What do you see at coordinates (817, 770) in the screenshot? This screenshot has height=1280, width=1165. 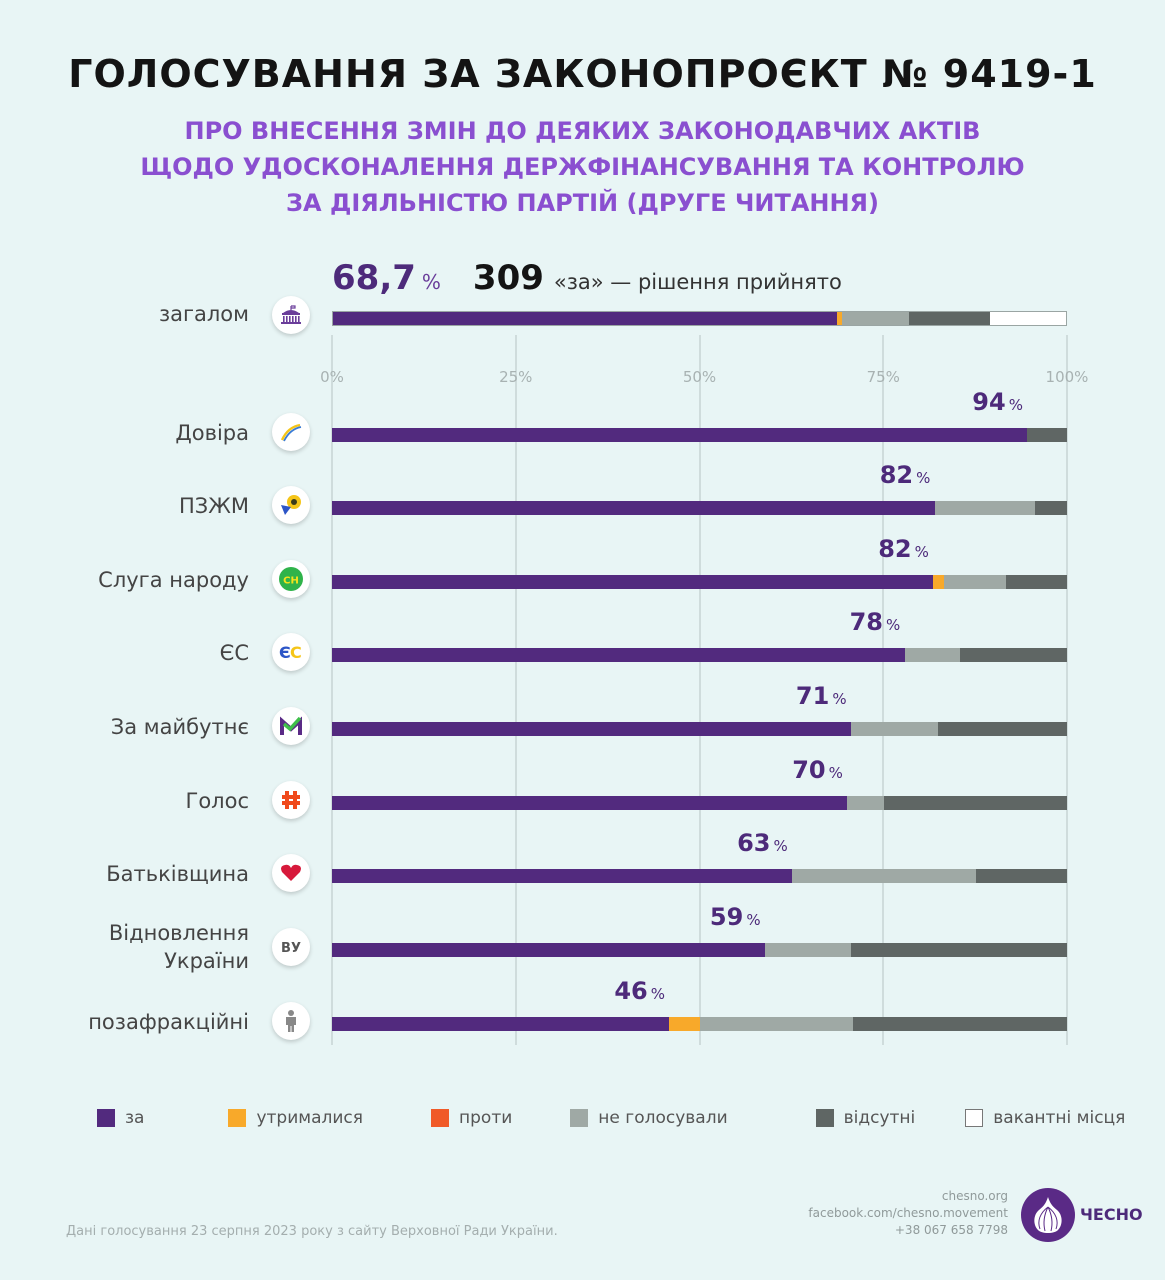 I see `percent-label: 70%` at bounding box center [817, 770].